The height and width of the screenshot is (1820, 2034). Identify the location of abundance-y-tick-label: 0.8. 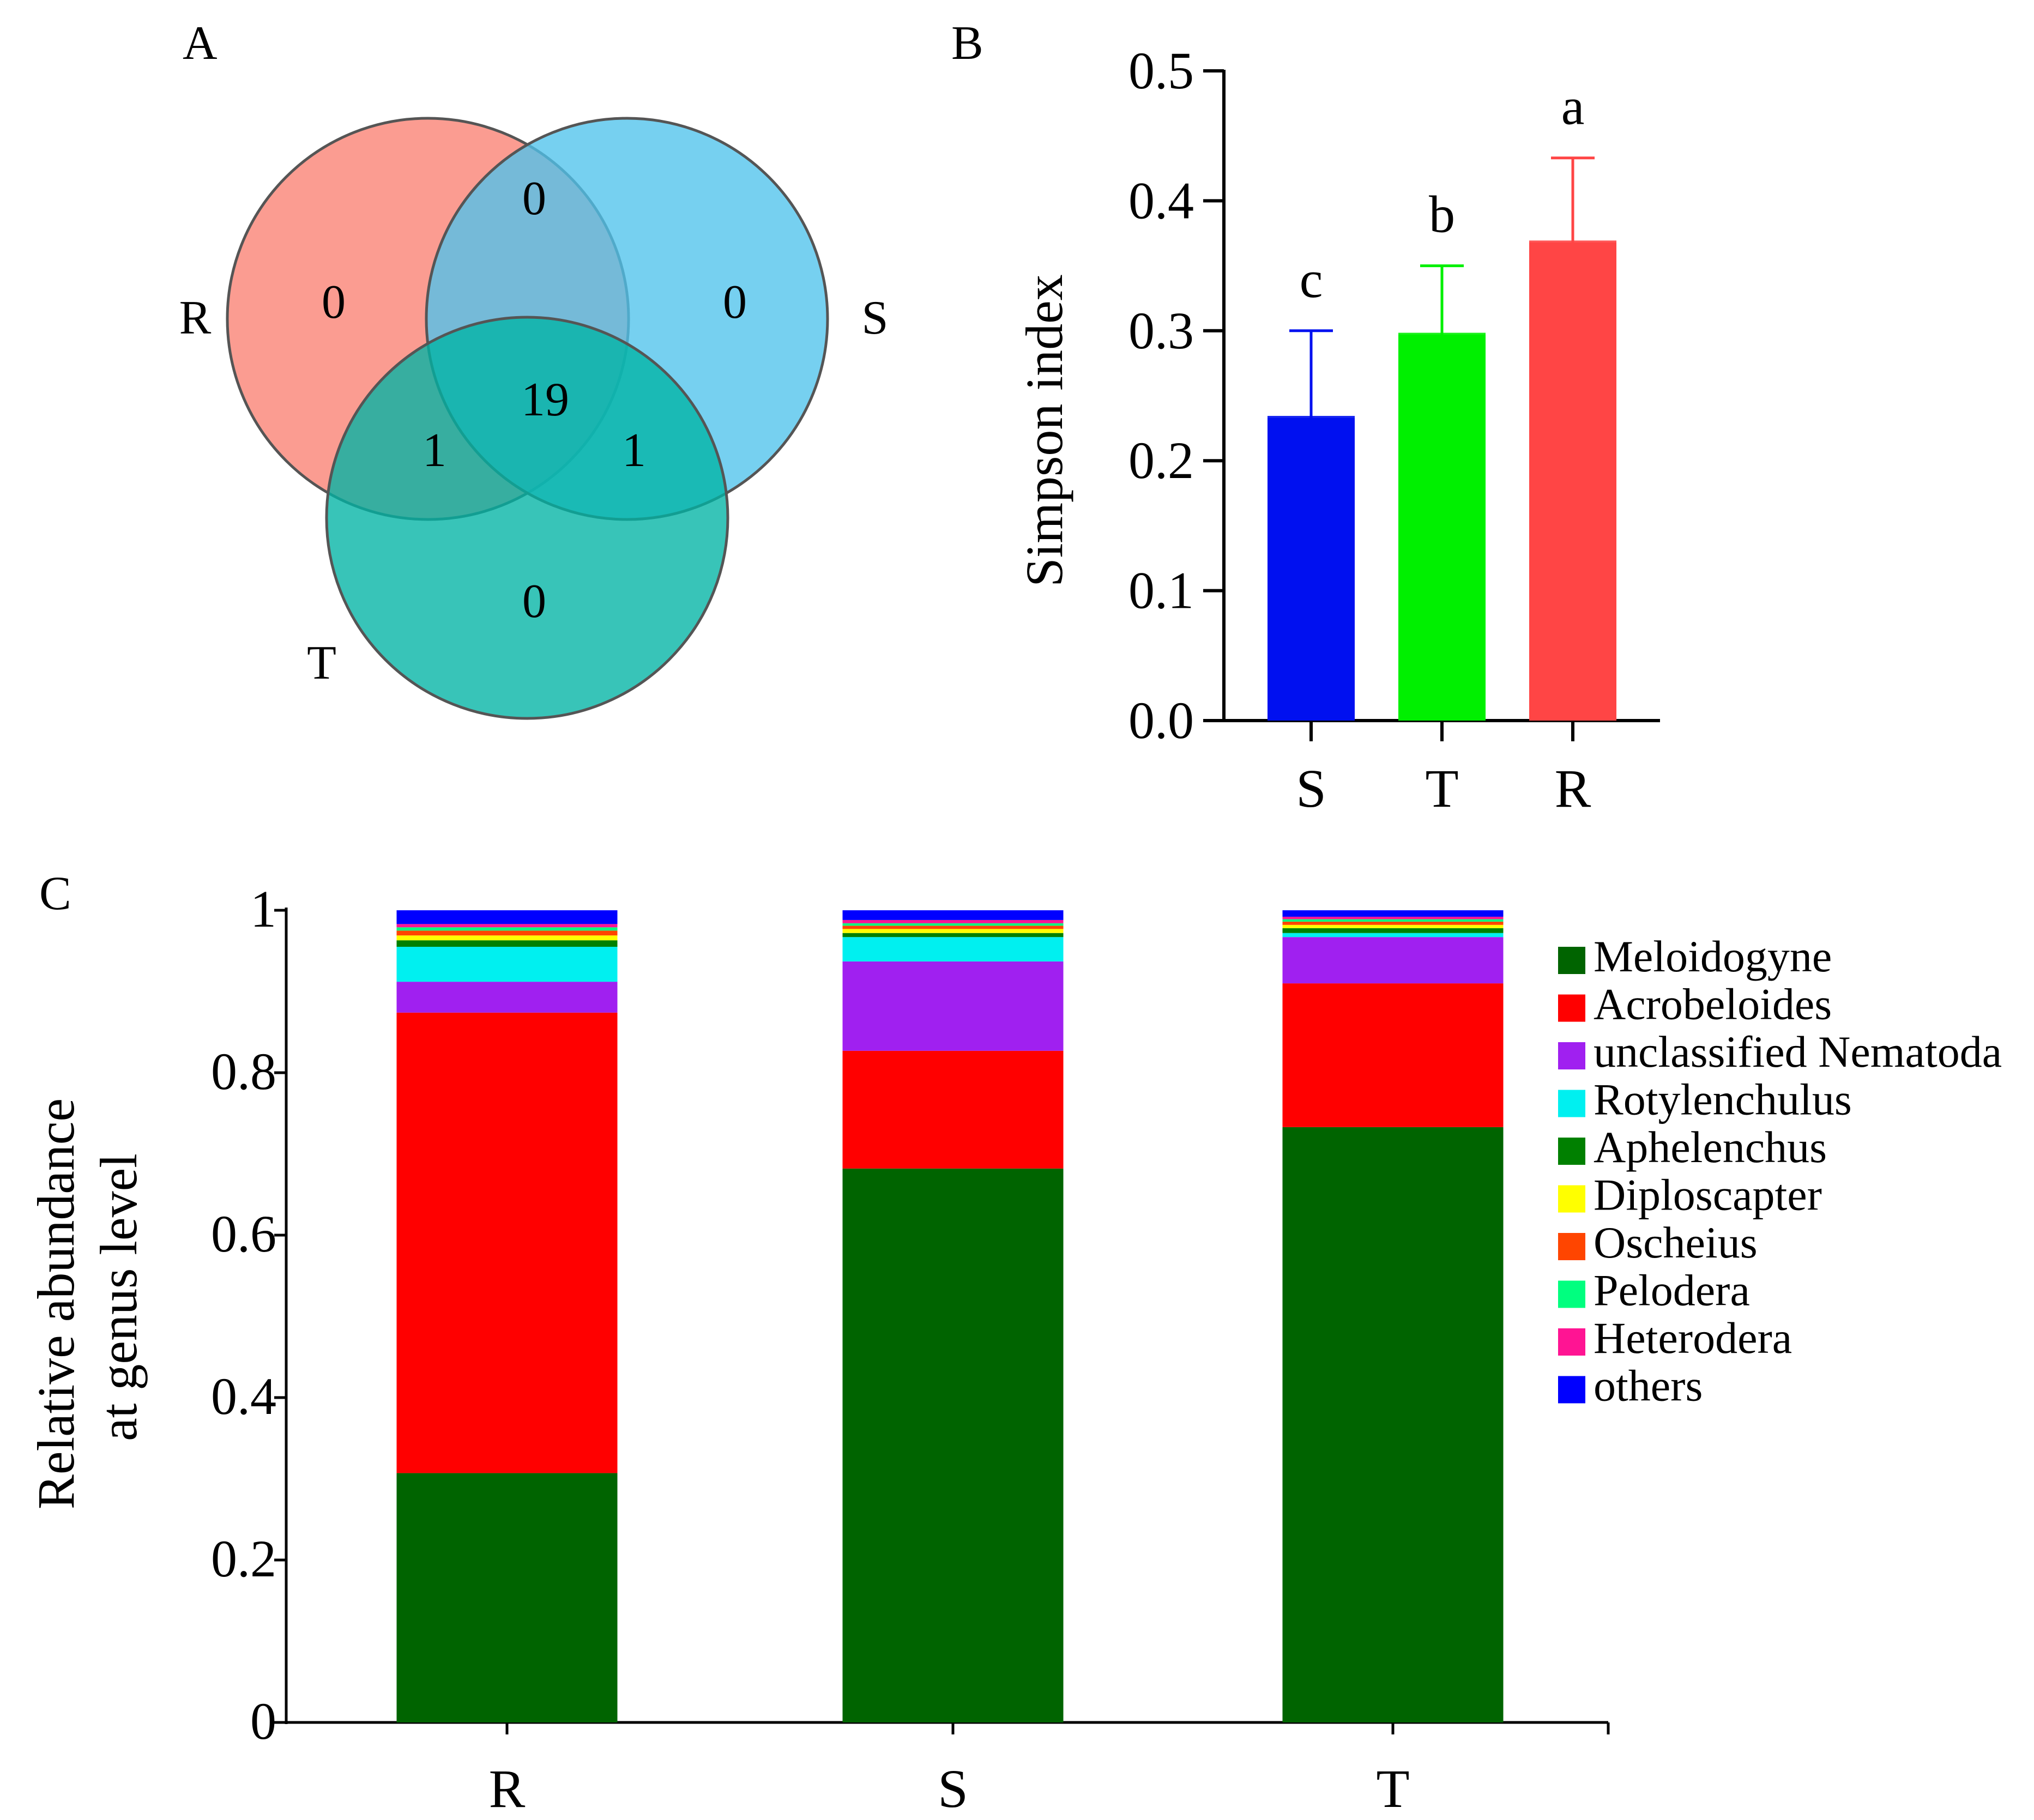
(243, 1071).